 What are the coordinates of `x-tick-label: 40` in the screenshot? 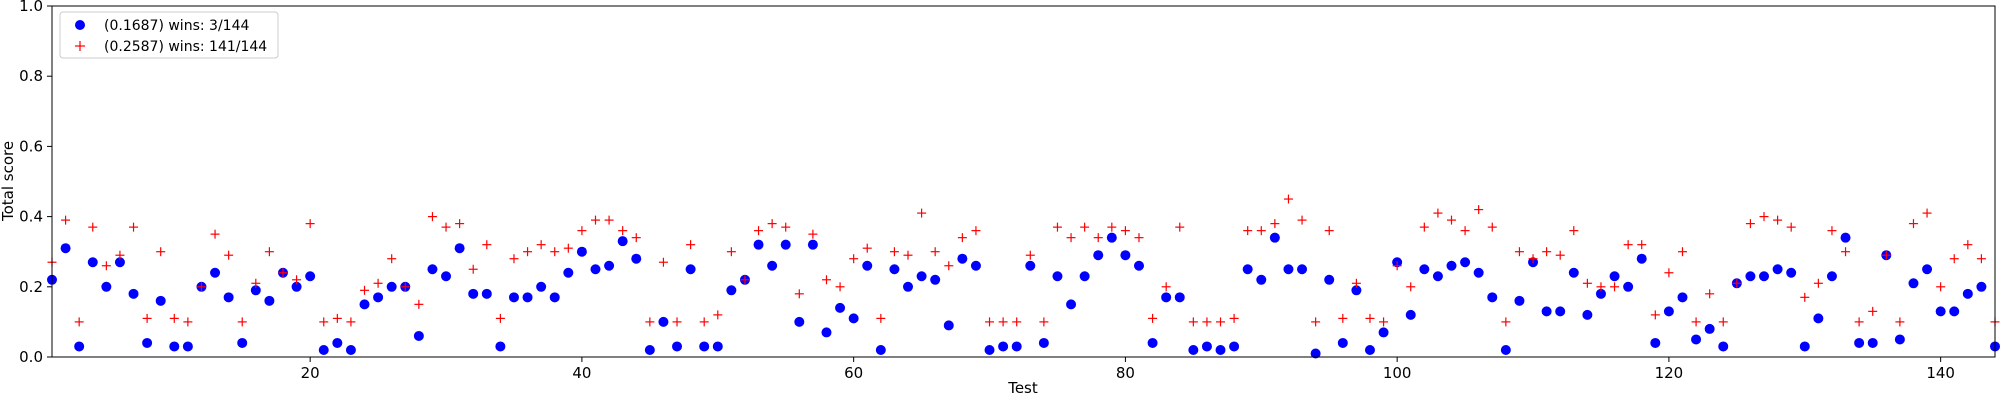 It's located at (581, 373).